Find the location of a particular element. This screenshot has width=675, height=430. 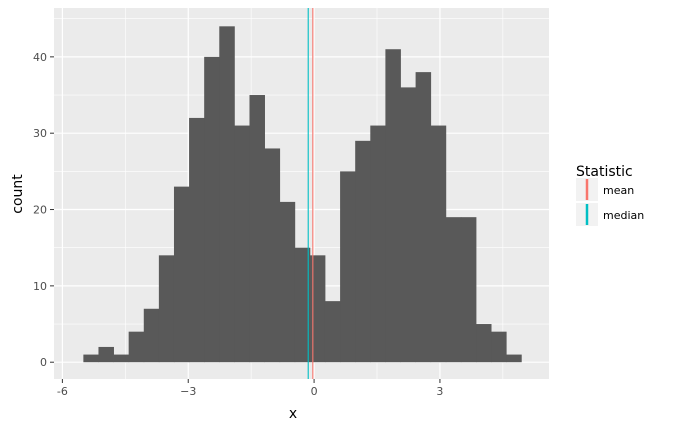

x-tick-label: 0 is located at coordinates (314, 391).